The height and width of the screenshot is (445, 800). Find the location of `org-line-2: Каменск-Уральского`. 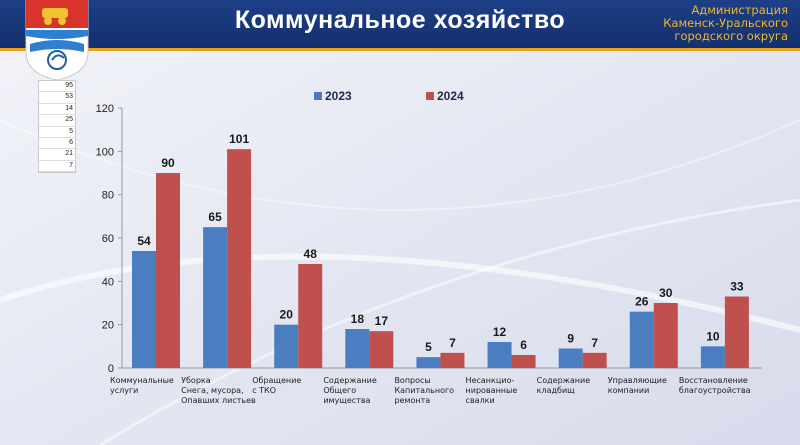

org-line-2: Каменск-Уральского is located at coordinates (725, 23).